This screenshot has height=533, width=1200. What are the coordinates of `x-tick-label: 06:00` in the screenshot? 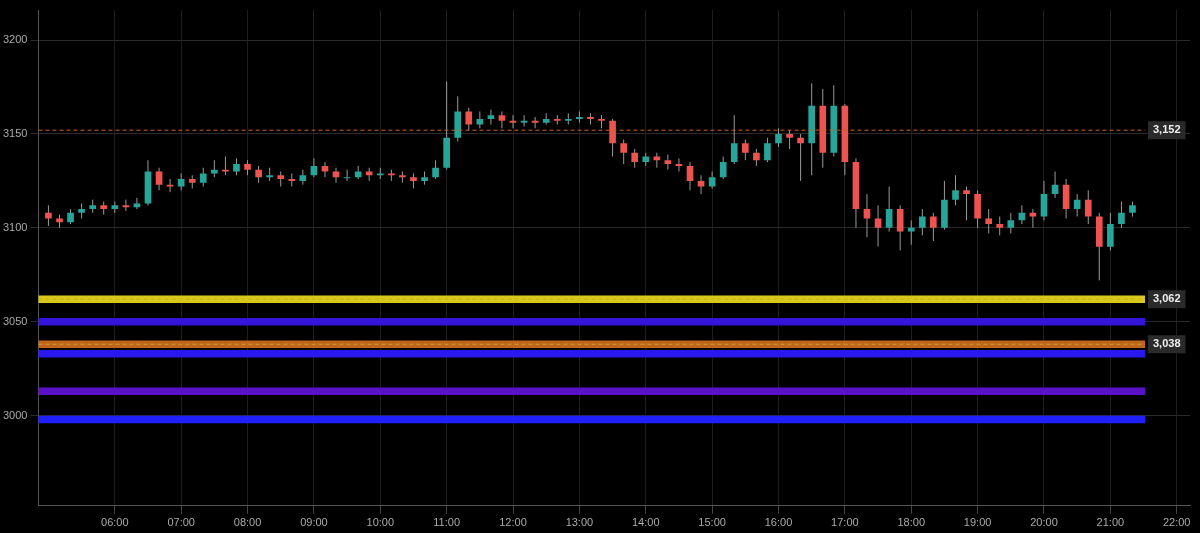 It's located at (115, 522).